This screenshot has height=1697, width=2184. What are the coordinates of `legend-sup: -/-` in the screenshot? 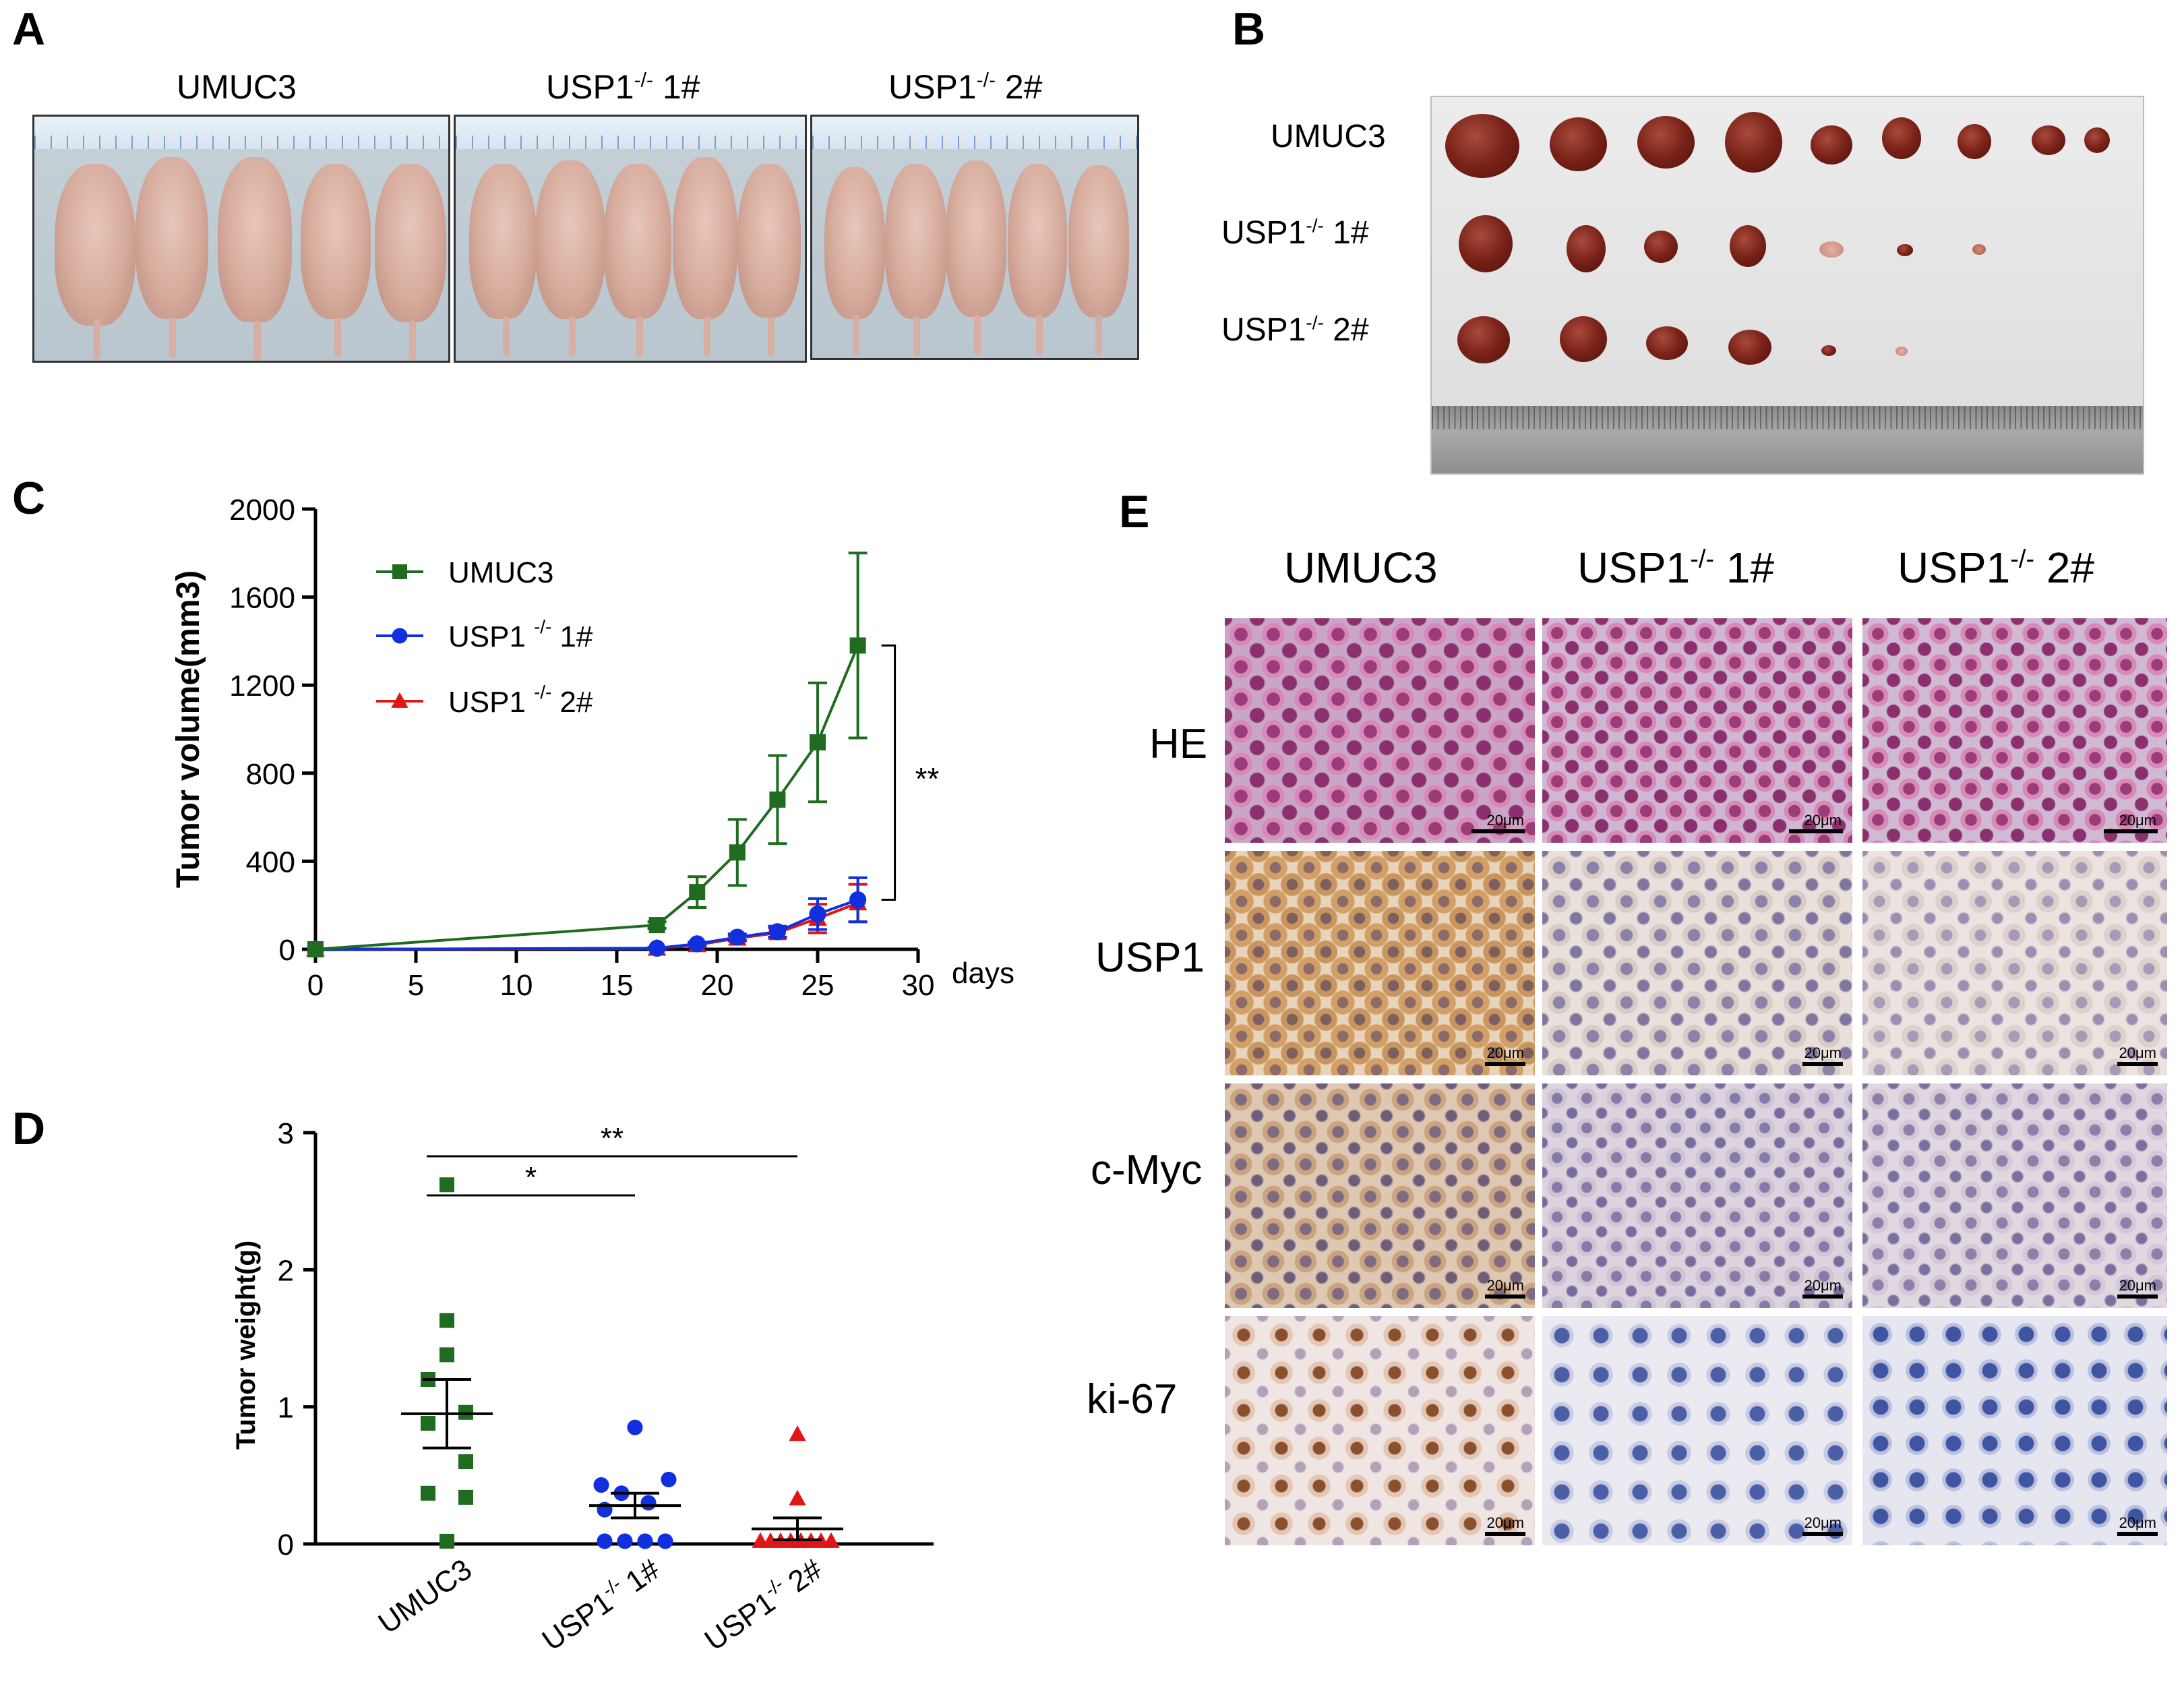 It's located at (542, 693).